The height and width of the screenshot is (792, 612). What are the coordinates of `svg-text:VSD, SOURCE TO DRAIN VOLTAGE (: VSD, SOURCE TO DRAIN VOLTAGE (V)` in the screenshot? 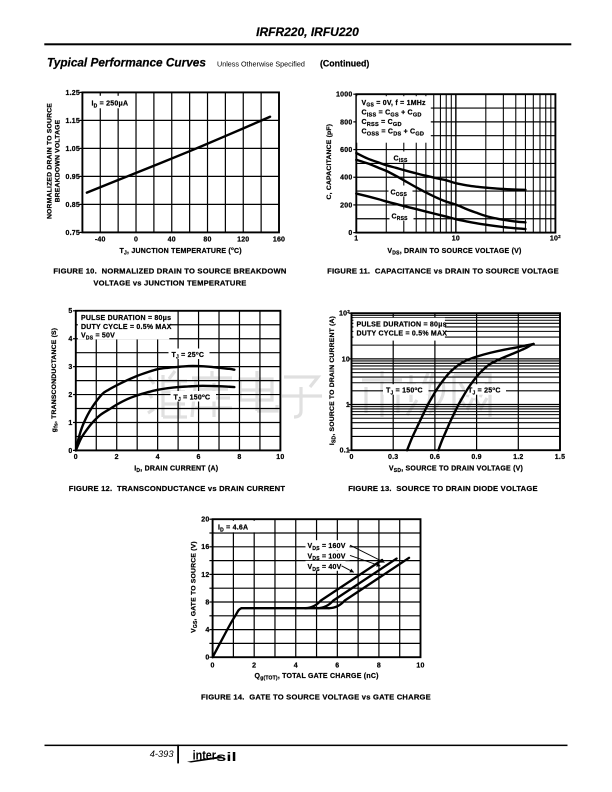 It's located at (456, 469).